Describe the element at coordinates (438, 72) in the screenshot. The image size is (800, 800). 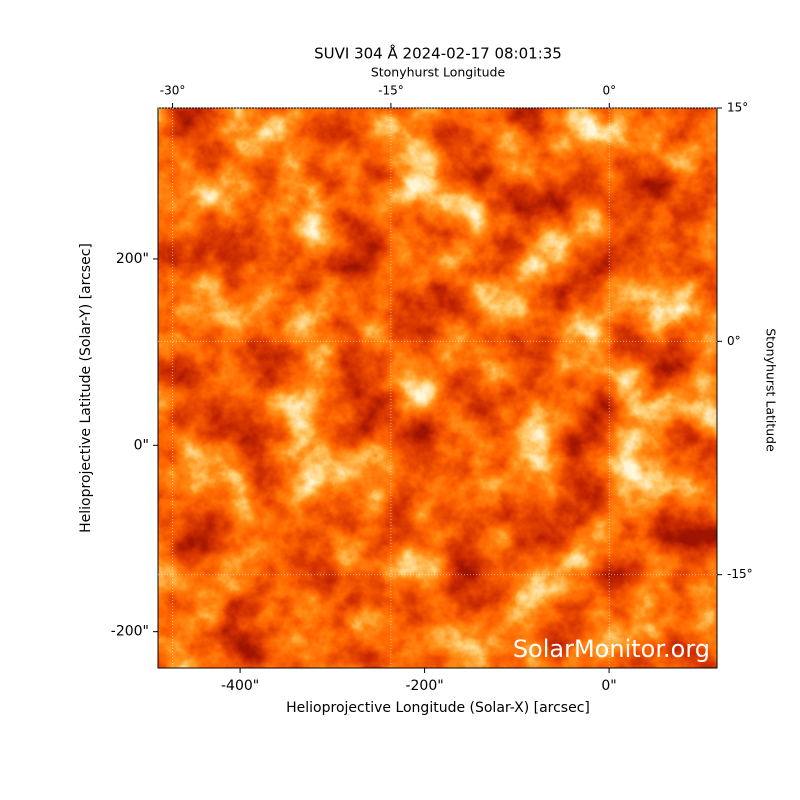
I see `x2-axis-label: Stonyhurst Longitude` at that location.